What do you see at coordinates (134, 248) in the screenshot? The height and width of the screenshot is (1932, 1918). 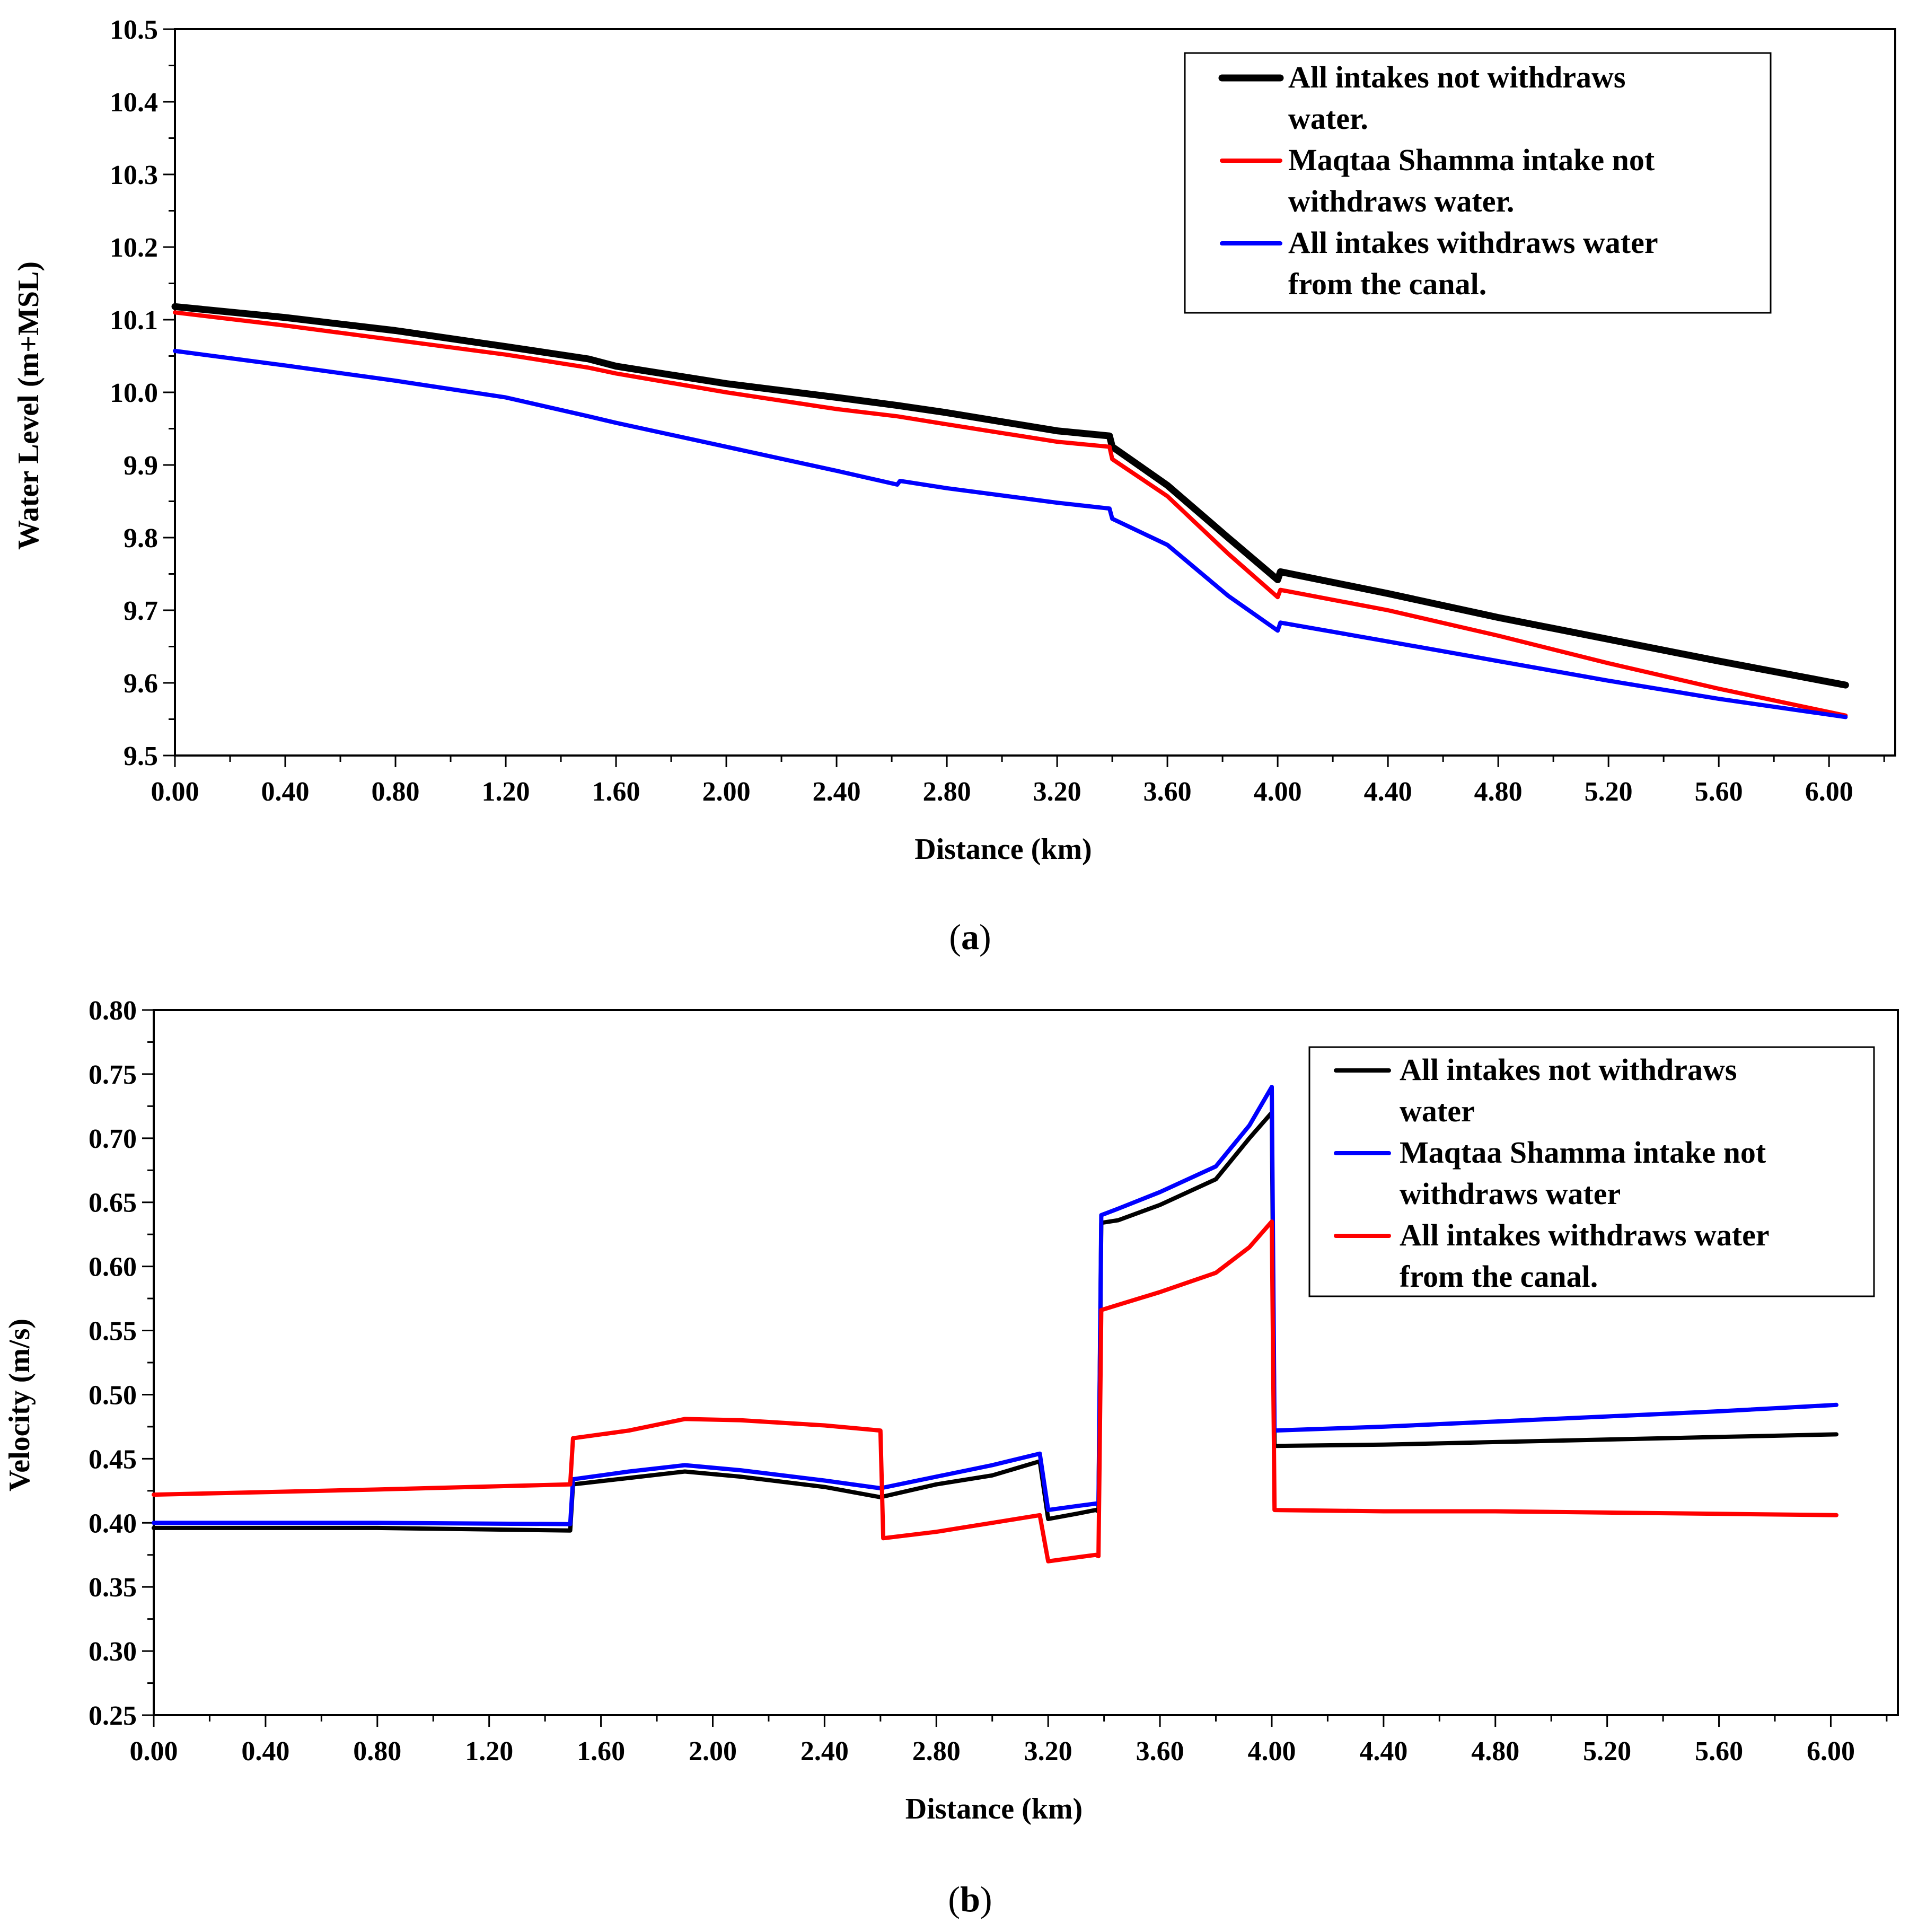 I see `y-tick-label: 10.2` at bounding box center [134, 248].